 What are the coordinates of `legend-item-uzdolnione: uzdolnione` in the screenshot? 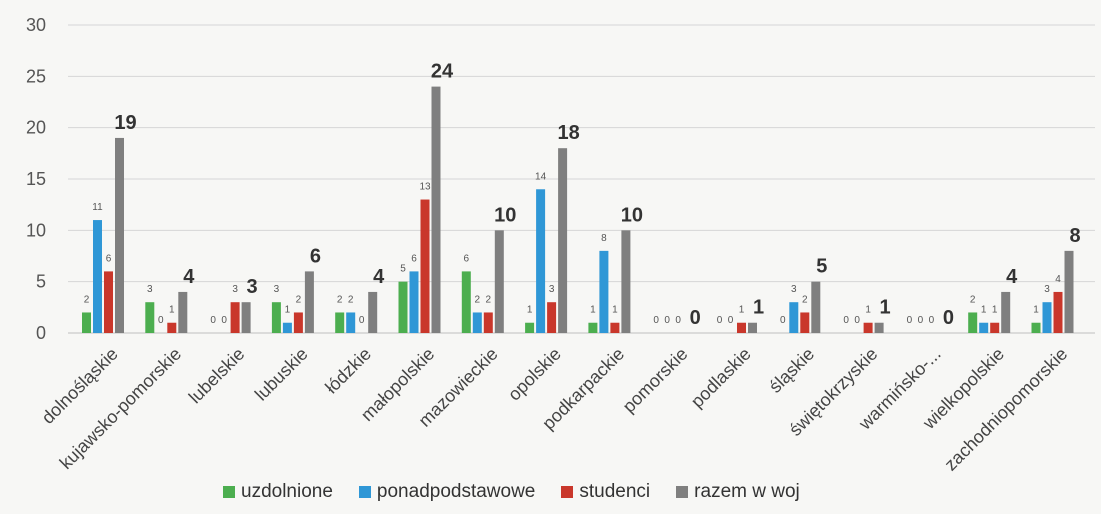 It's located at (278, 492).